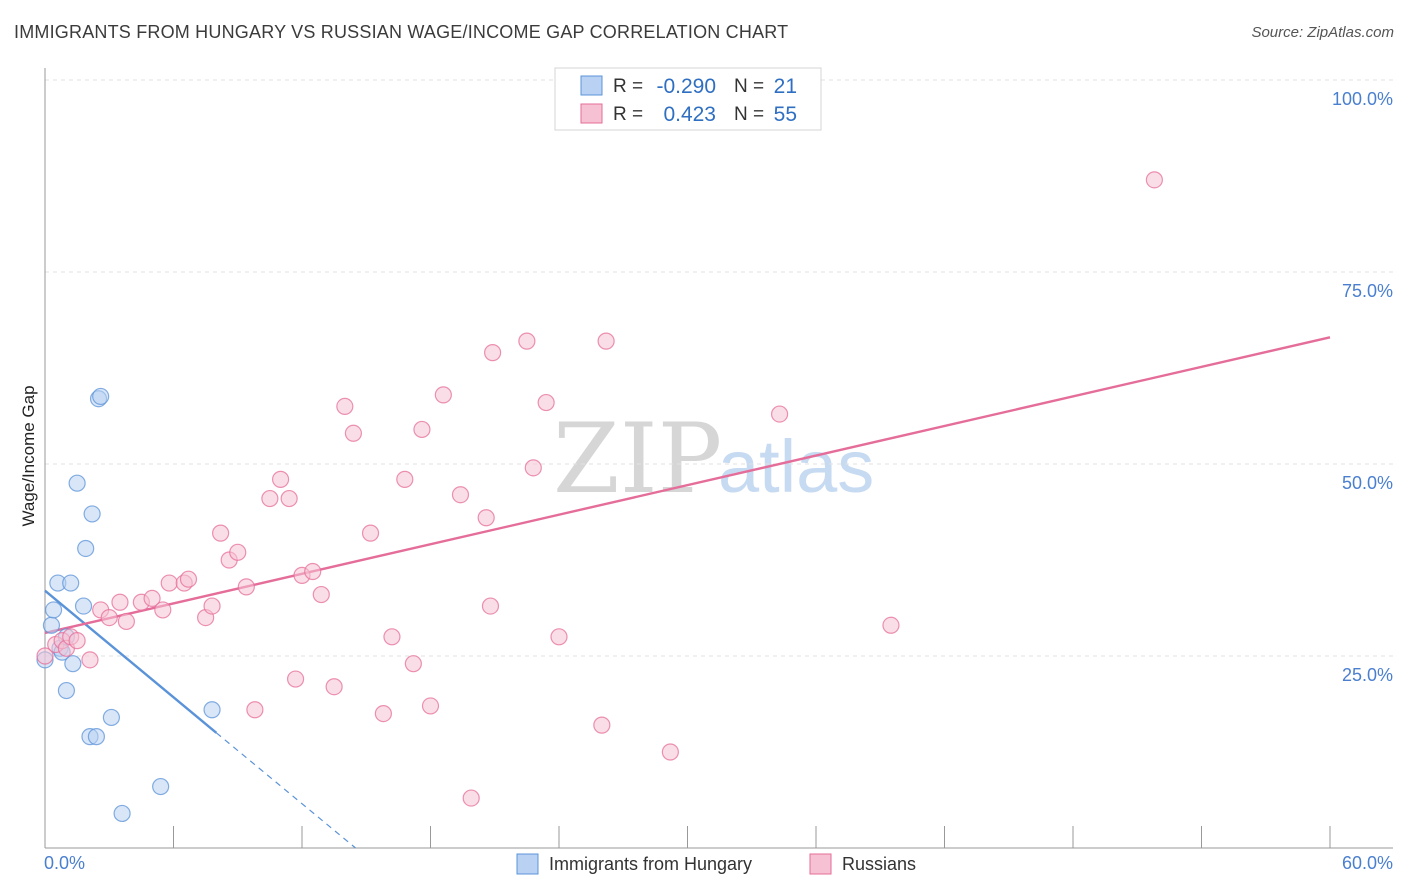 This screenshot has height=892, width=1406. Describe the element at coordinates (591, 113) in the screenshot. I see `stats-pink-swatch` at that location.